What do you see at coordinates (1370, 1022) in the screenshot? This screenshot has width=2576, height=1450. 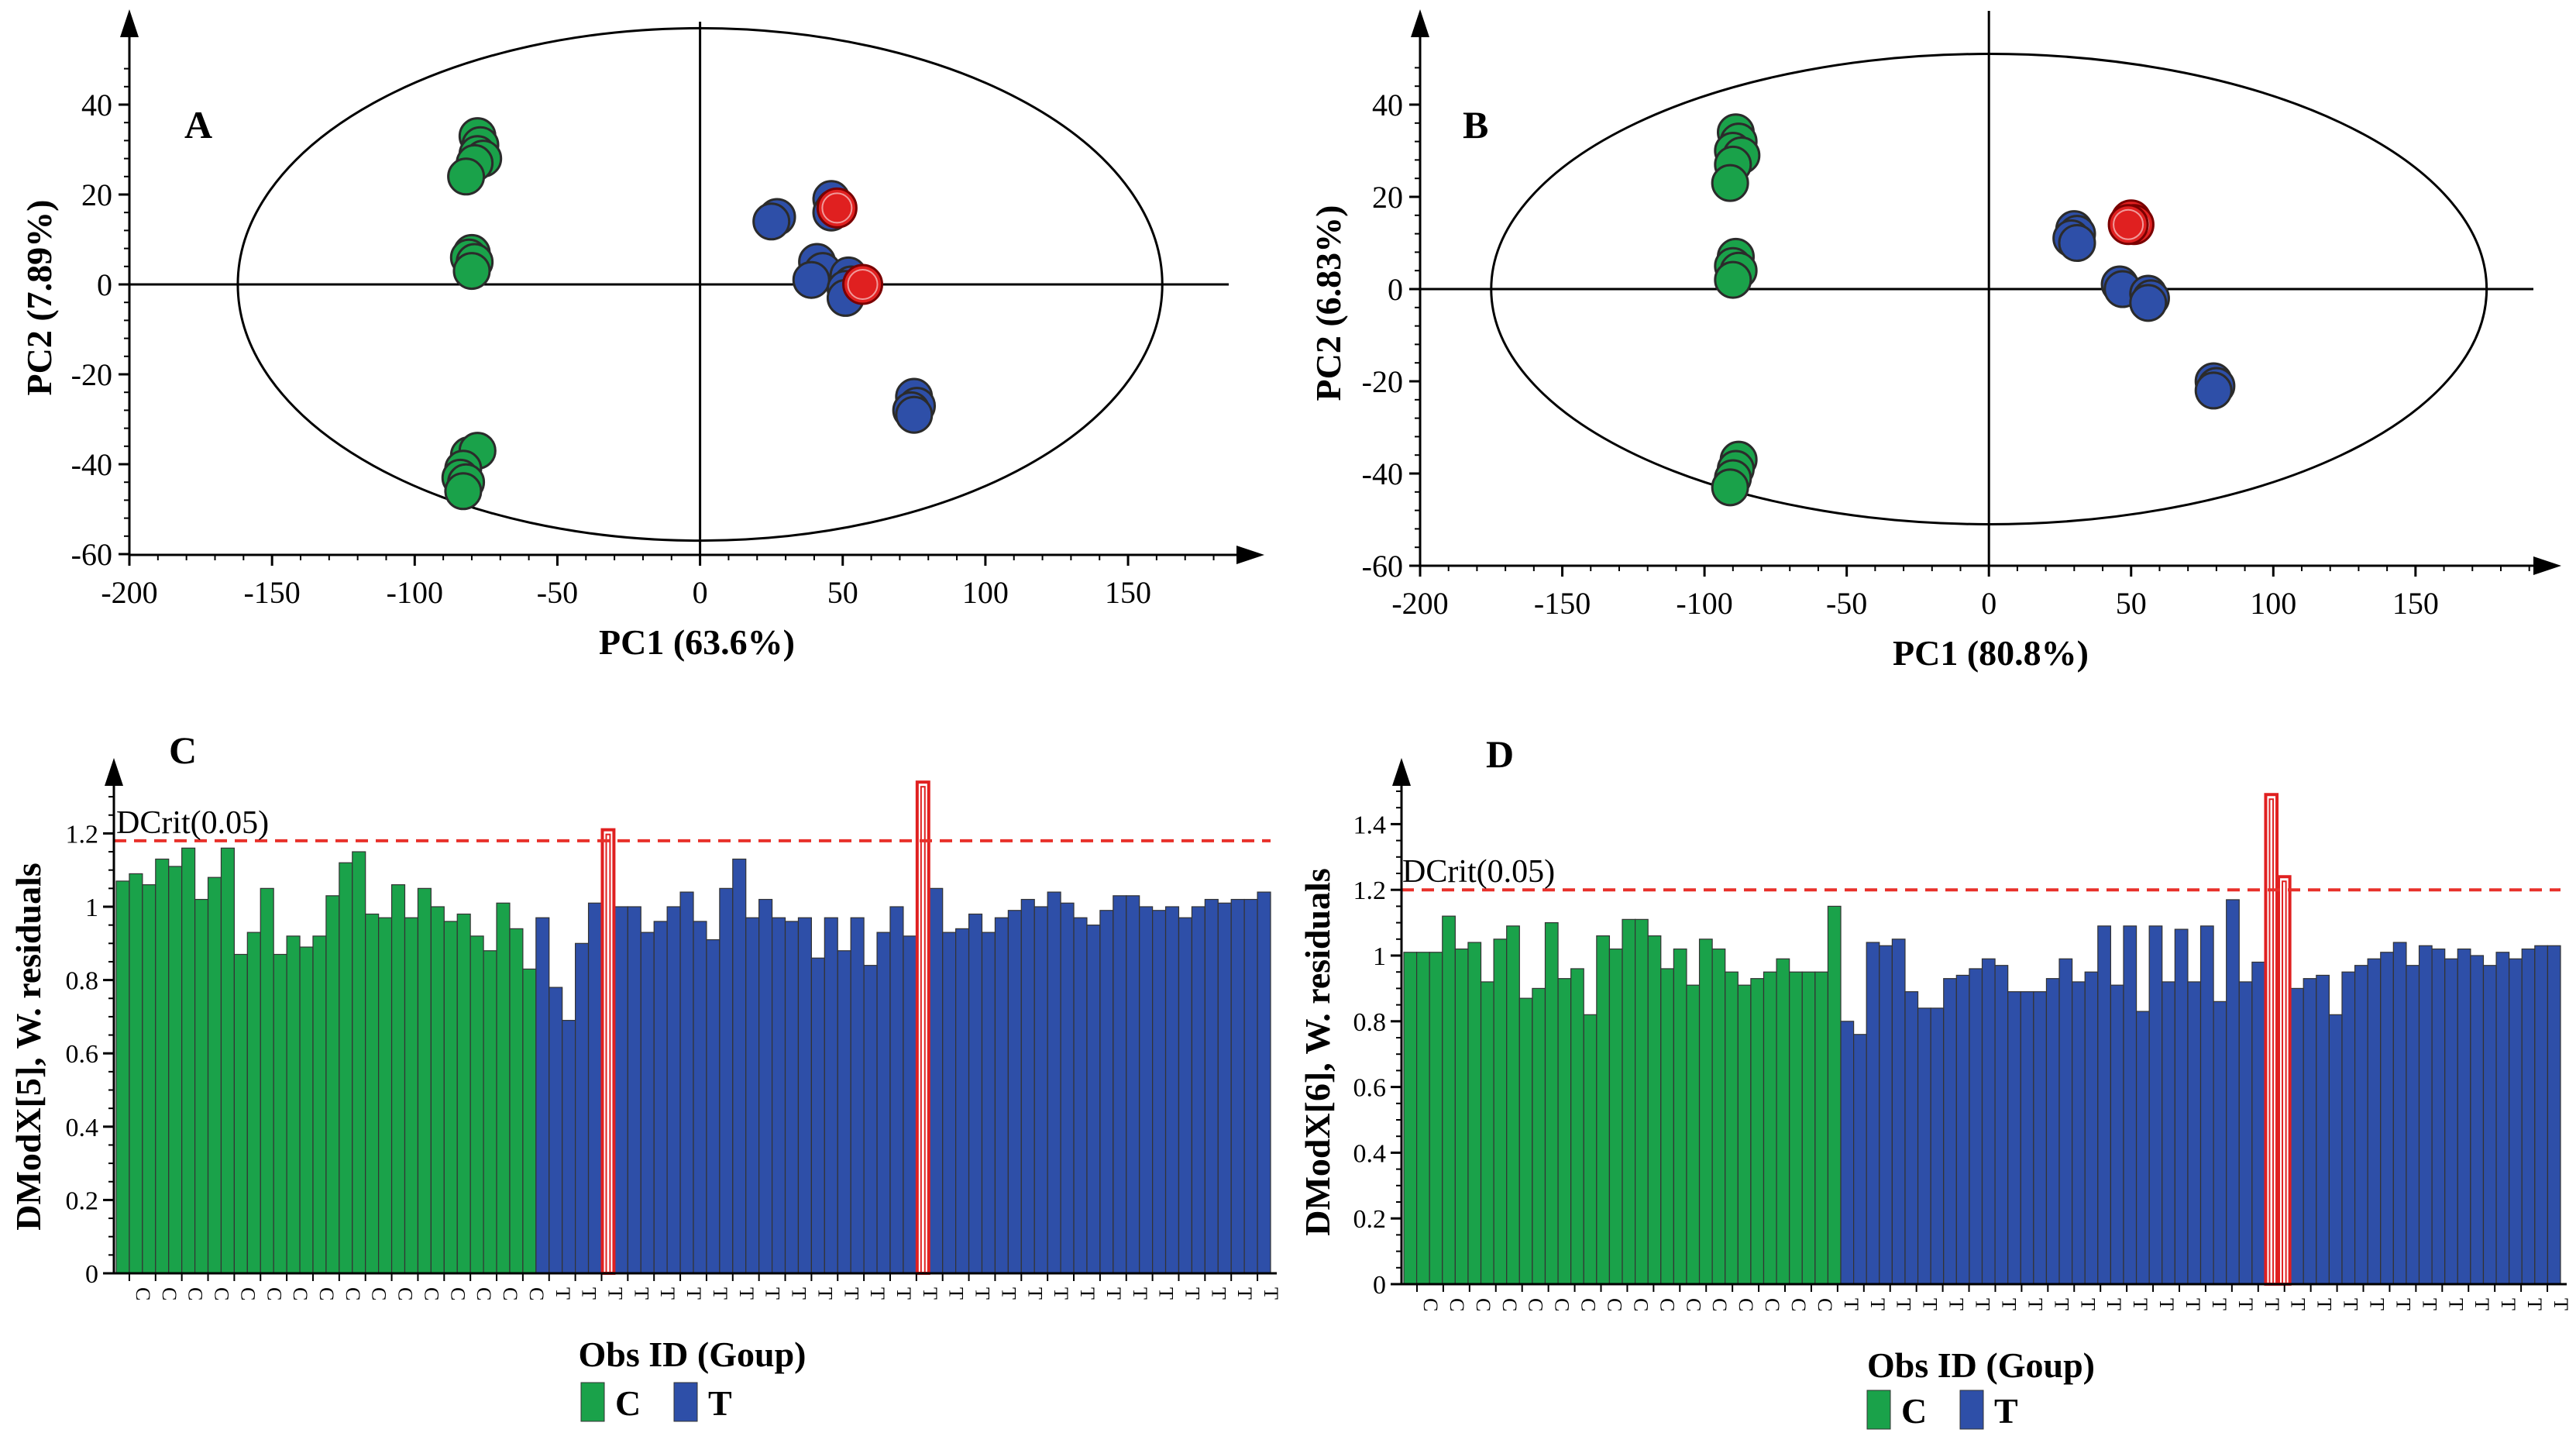 I see `y-tick-label: 0.8` at bounding box center [1370, 1022].